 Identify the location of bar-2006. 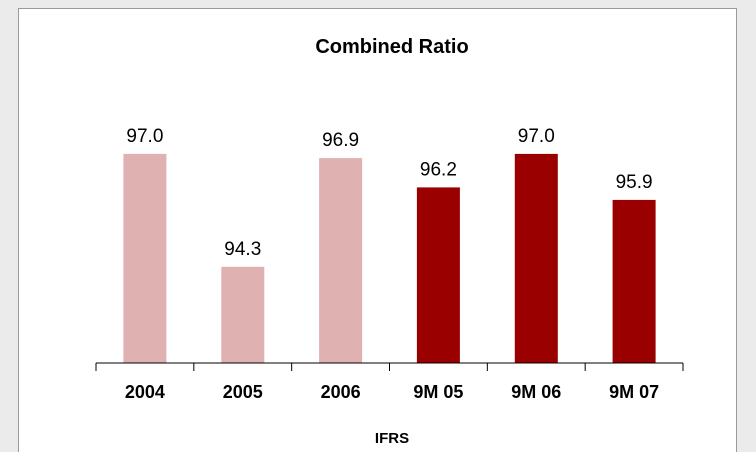
(341, 260).